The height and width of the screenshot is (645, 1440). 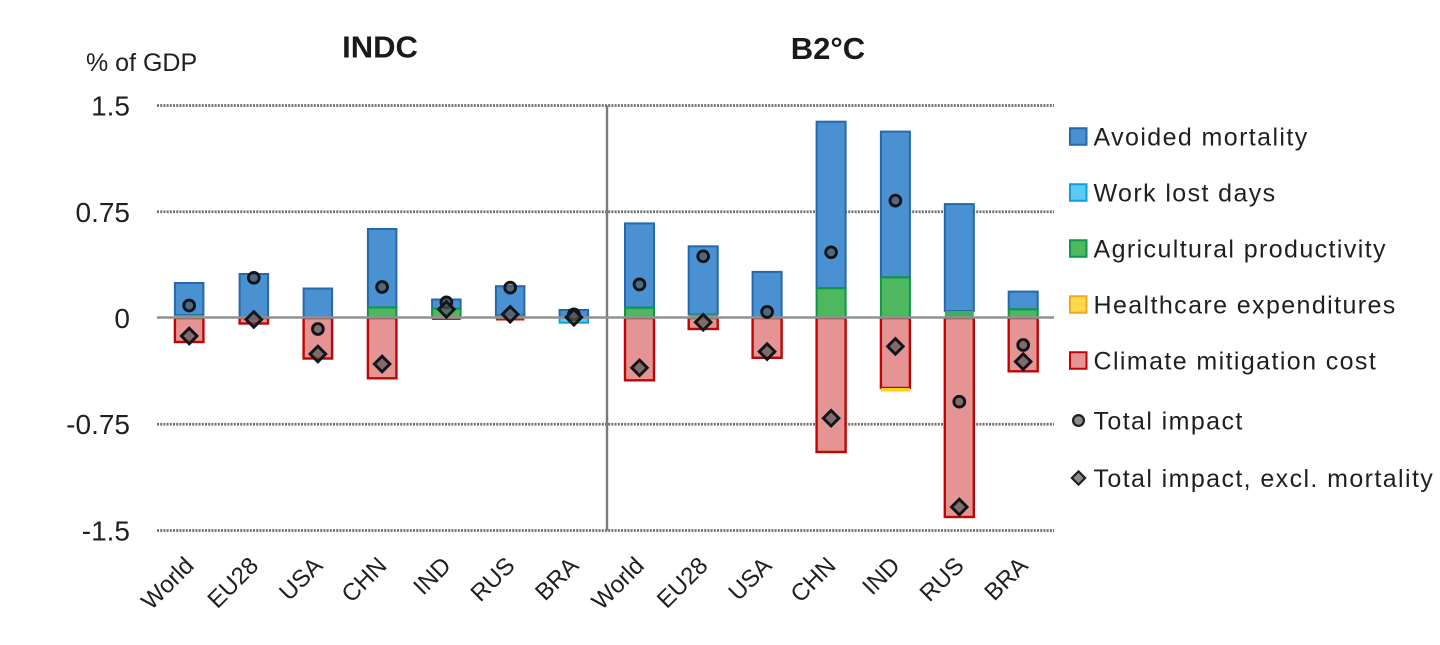 What do you see at coordinates (106, 531) in the screenshot?
I see `svg-text: -1.5` at bounding box center [106, 531].